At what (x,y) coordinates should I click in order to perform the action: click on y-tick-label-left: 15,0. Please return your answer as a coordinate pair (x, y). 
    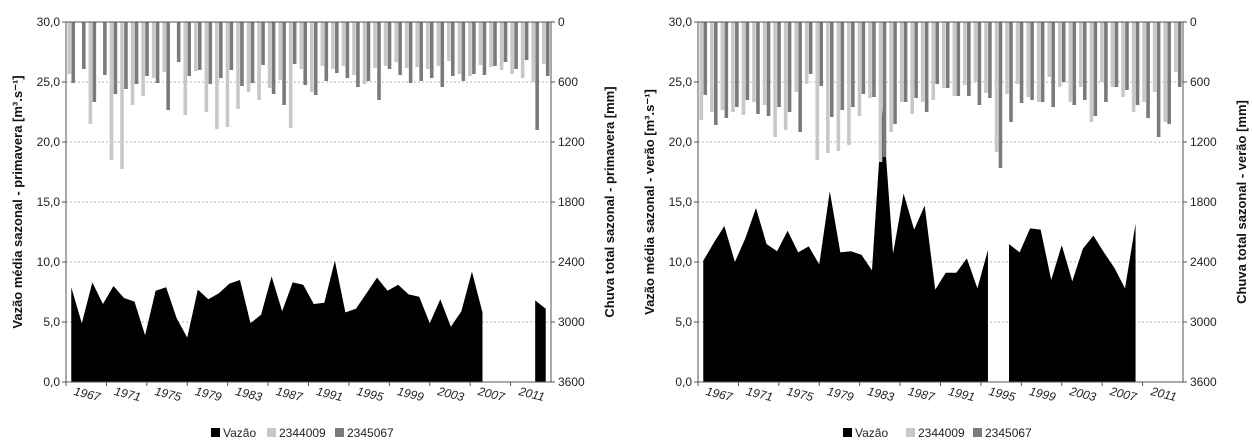
    Looking at the image, I should click on (681, 202).